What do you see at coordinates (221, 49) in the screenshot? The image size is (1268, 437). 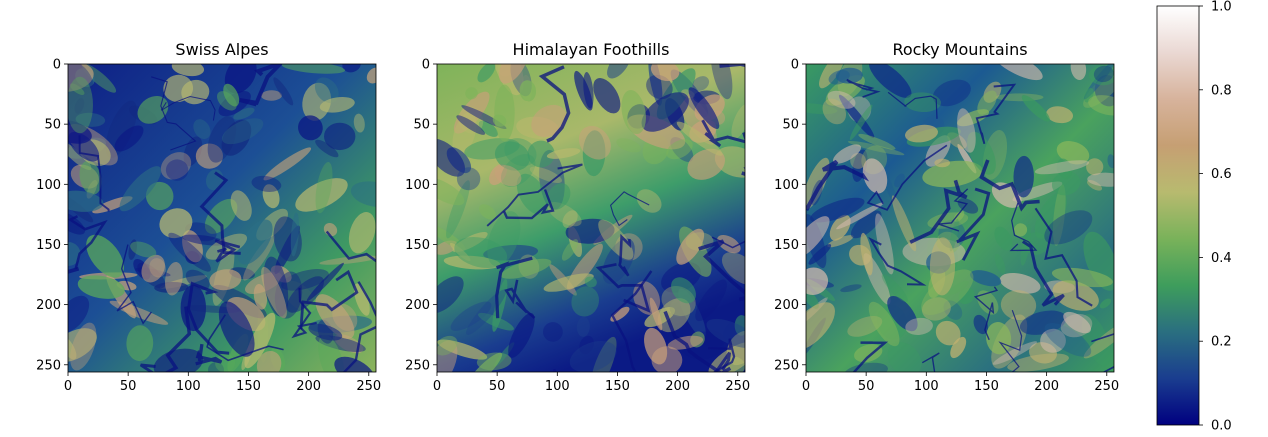 I see `panel-title: Swiss Alpes` at bounding box center [221, 49].